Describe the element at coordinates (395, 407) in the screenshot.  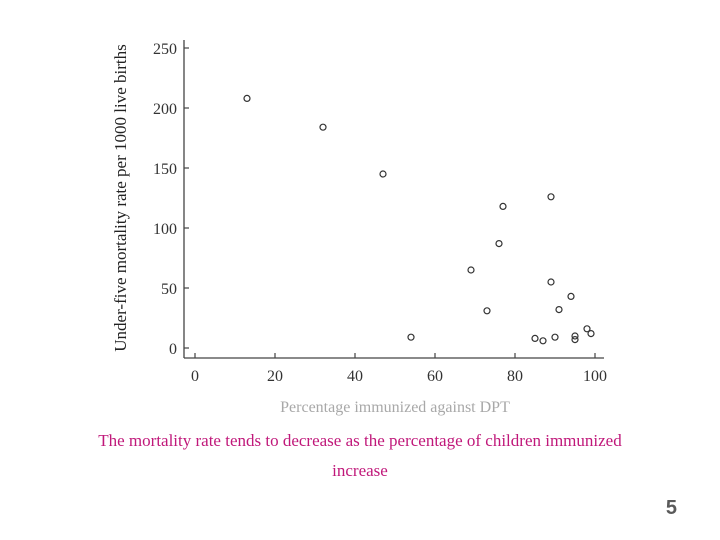
I see `x-axis-label: Percentage immunized against DPT` at that location.